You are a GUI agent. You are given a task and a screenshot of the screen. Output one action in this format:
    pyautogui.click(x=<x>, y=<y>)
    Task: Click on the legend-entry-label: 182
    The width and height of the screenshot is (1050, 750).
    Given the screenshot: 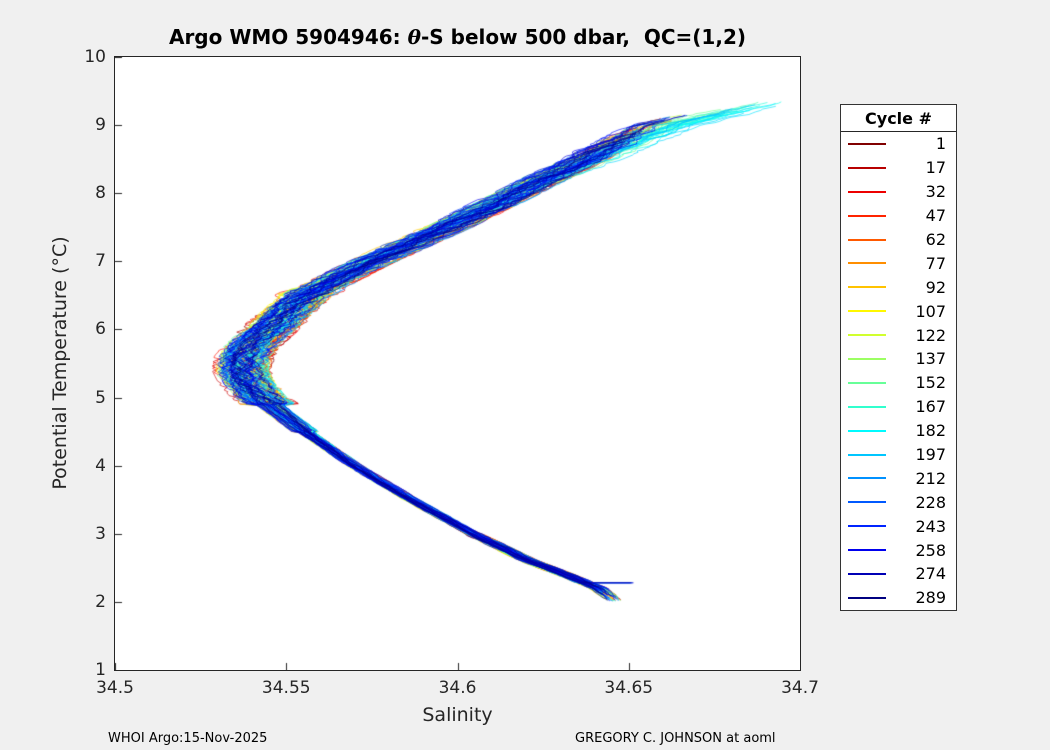 What is the action you would take?
    pyautogui.click(x=930, y=431)
    